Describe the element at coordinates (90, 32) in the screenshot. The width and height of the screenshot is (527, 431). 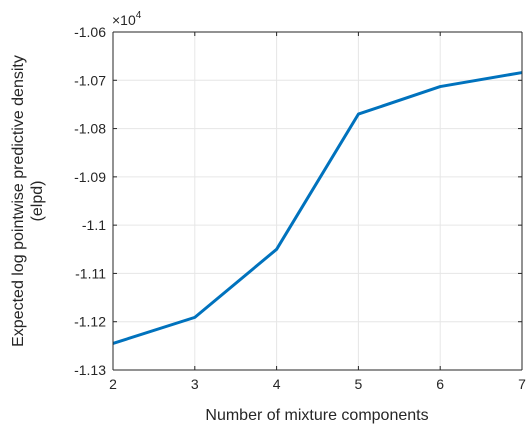
I see `y-tick-label: -1.06` at that location.